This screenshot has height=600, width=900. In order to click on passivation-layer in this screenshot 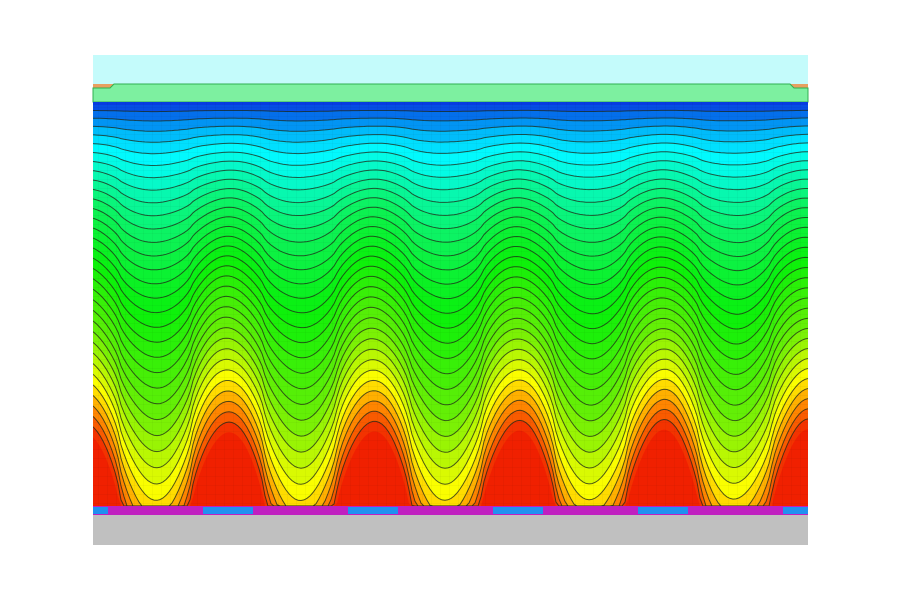, I will do `click(450, 93)`.